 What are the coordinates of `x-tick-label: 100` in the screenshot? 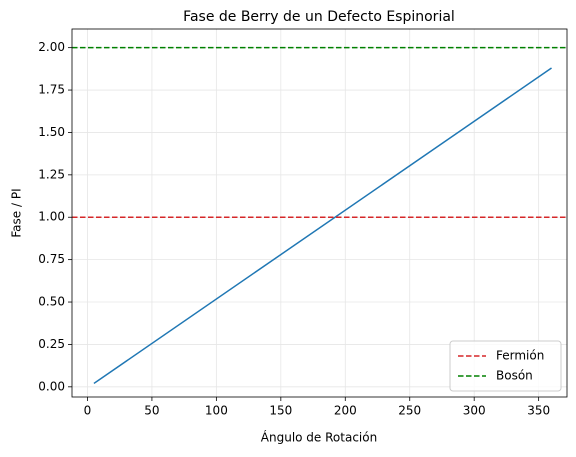 It's located at (216, 411).